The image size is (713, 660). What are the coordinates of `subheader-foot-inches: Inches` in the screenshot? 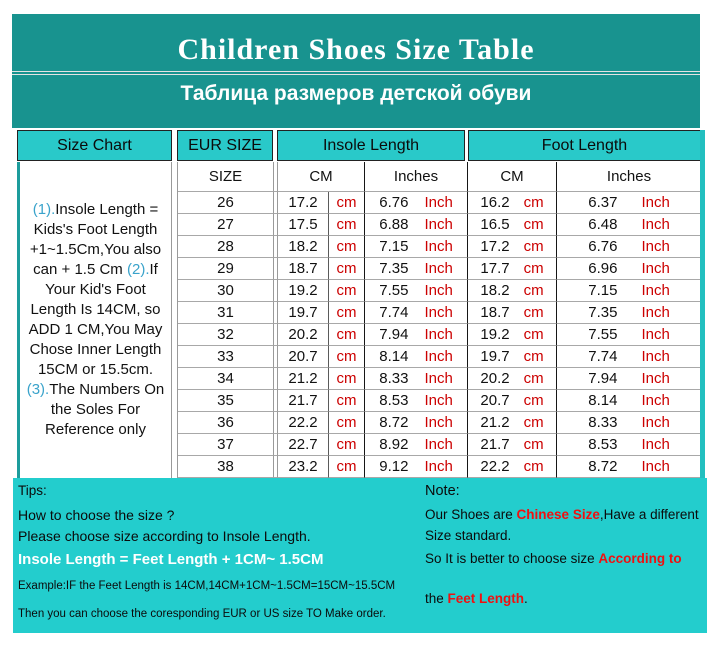 It's located at (629, 177).